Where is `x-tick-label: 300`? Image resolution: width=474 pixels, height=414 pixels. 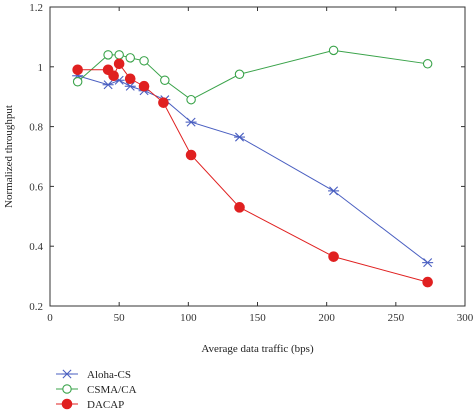
x-tick-label: 300 is located at coordinates (465, 318).